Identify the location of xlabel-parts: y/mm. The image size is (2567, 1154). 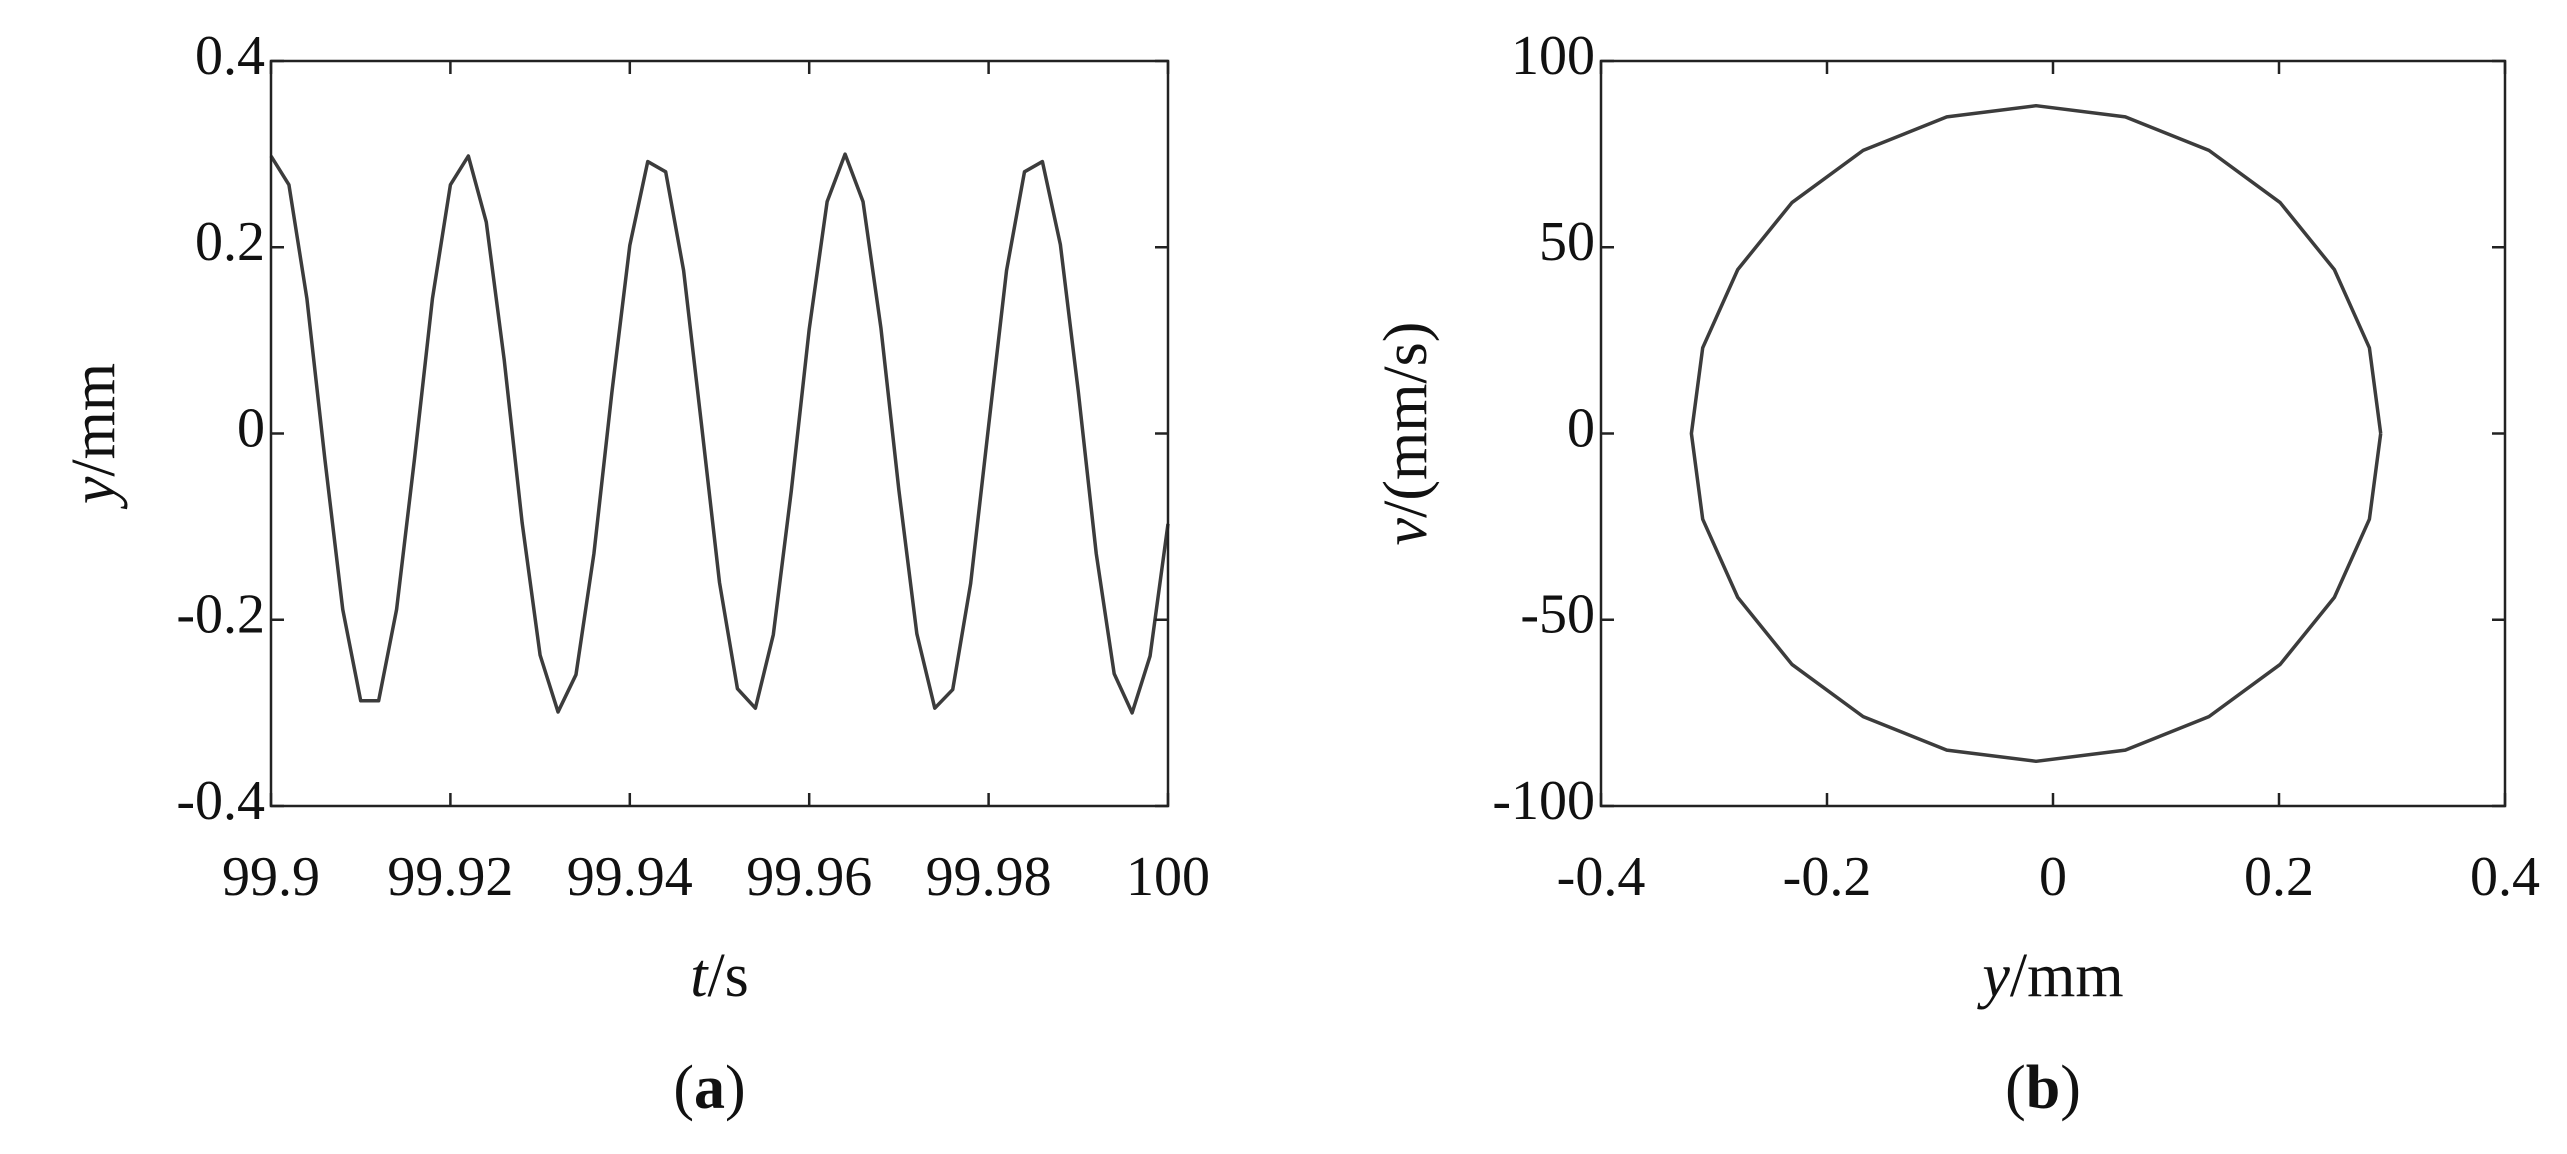
(2049, 976).